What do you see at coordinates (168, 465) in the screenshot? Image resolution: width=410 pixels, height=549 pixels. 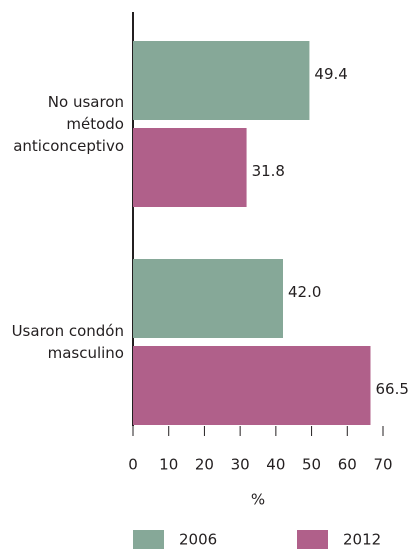 I see `x-tick-label: 10` at bounding box center [168, 465].